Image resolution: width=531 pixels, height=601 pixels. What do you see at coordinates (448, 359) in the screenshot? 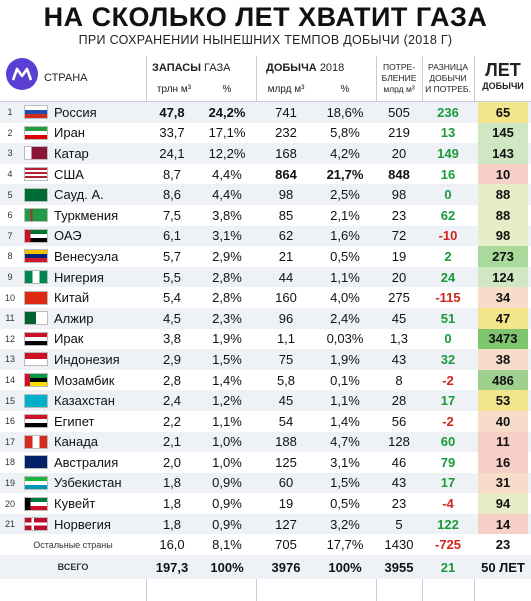
I see `diff-cell: 32` at bounding box center [448, 359].